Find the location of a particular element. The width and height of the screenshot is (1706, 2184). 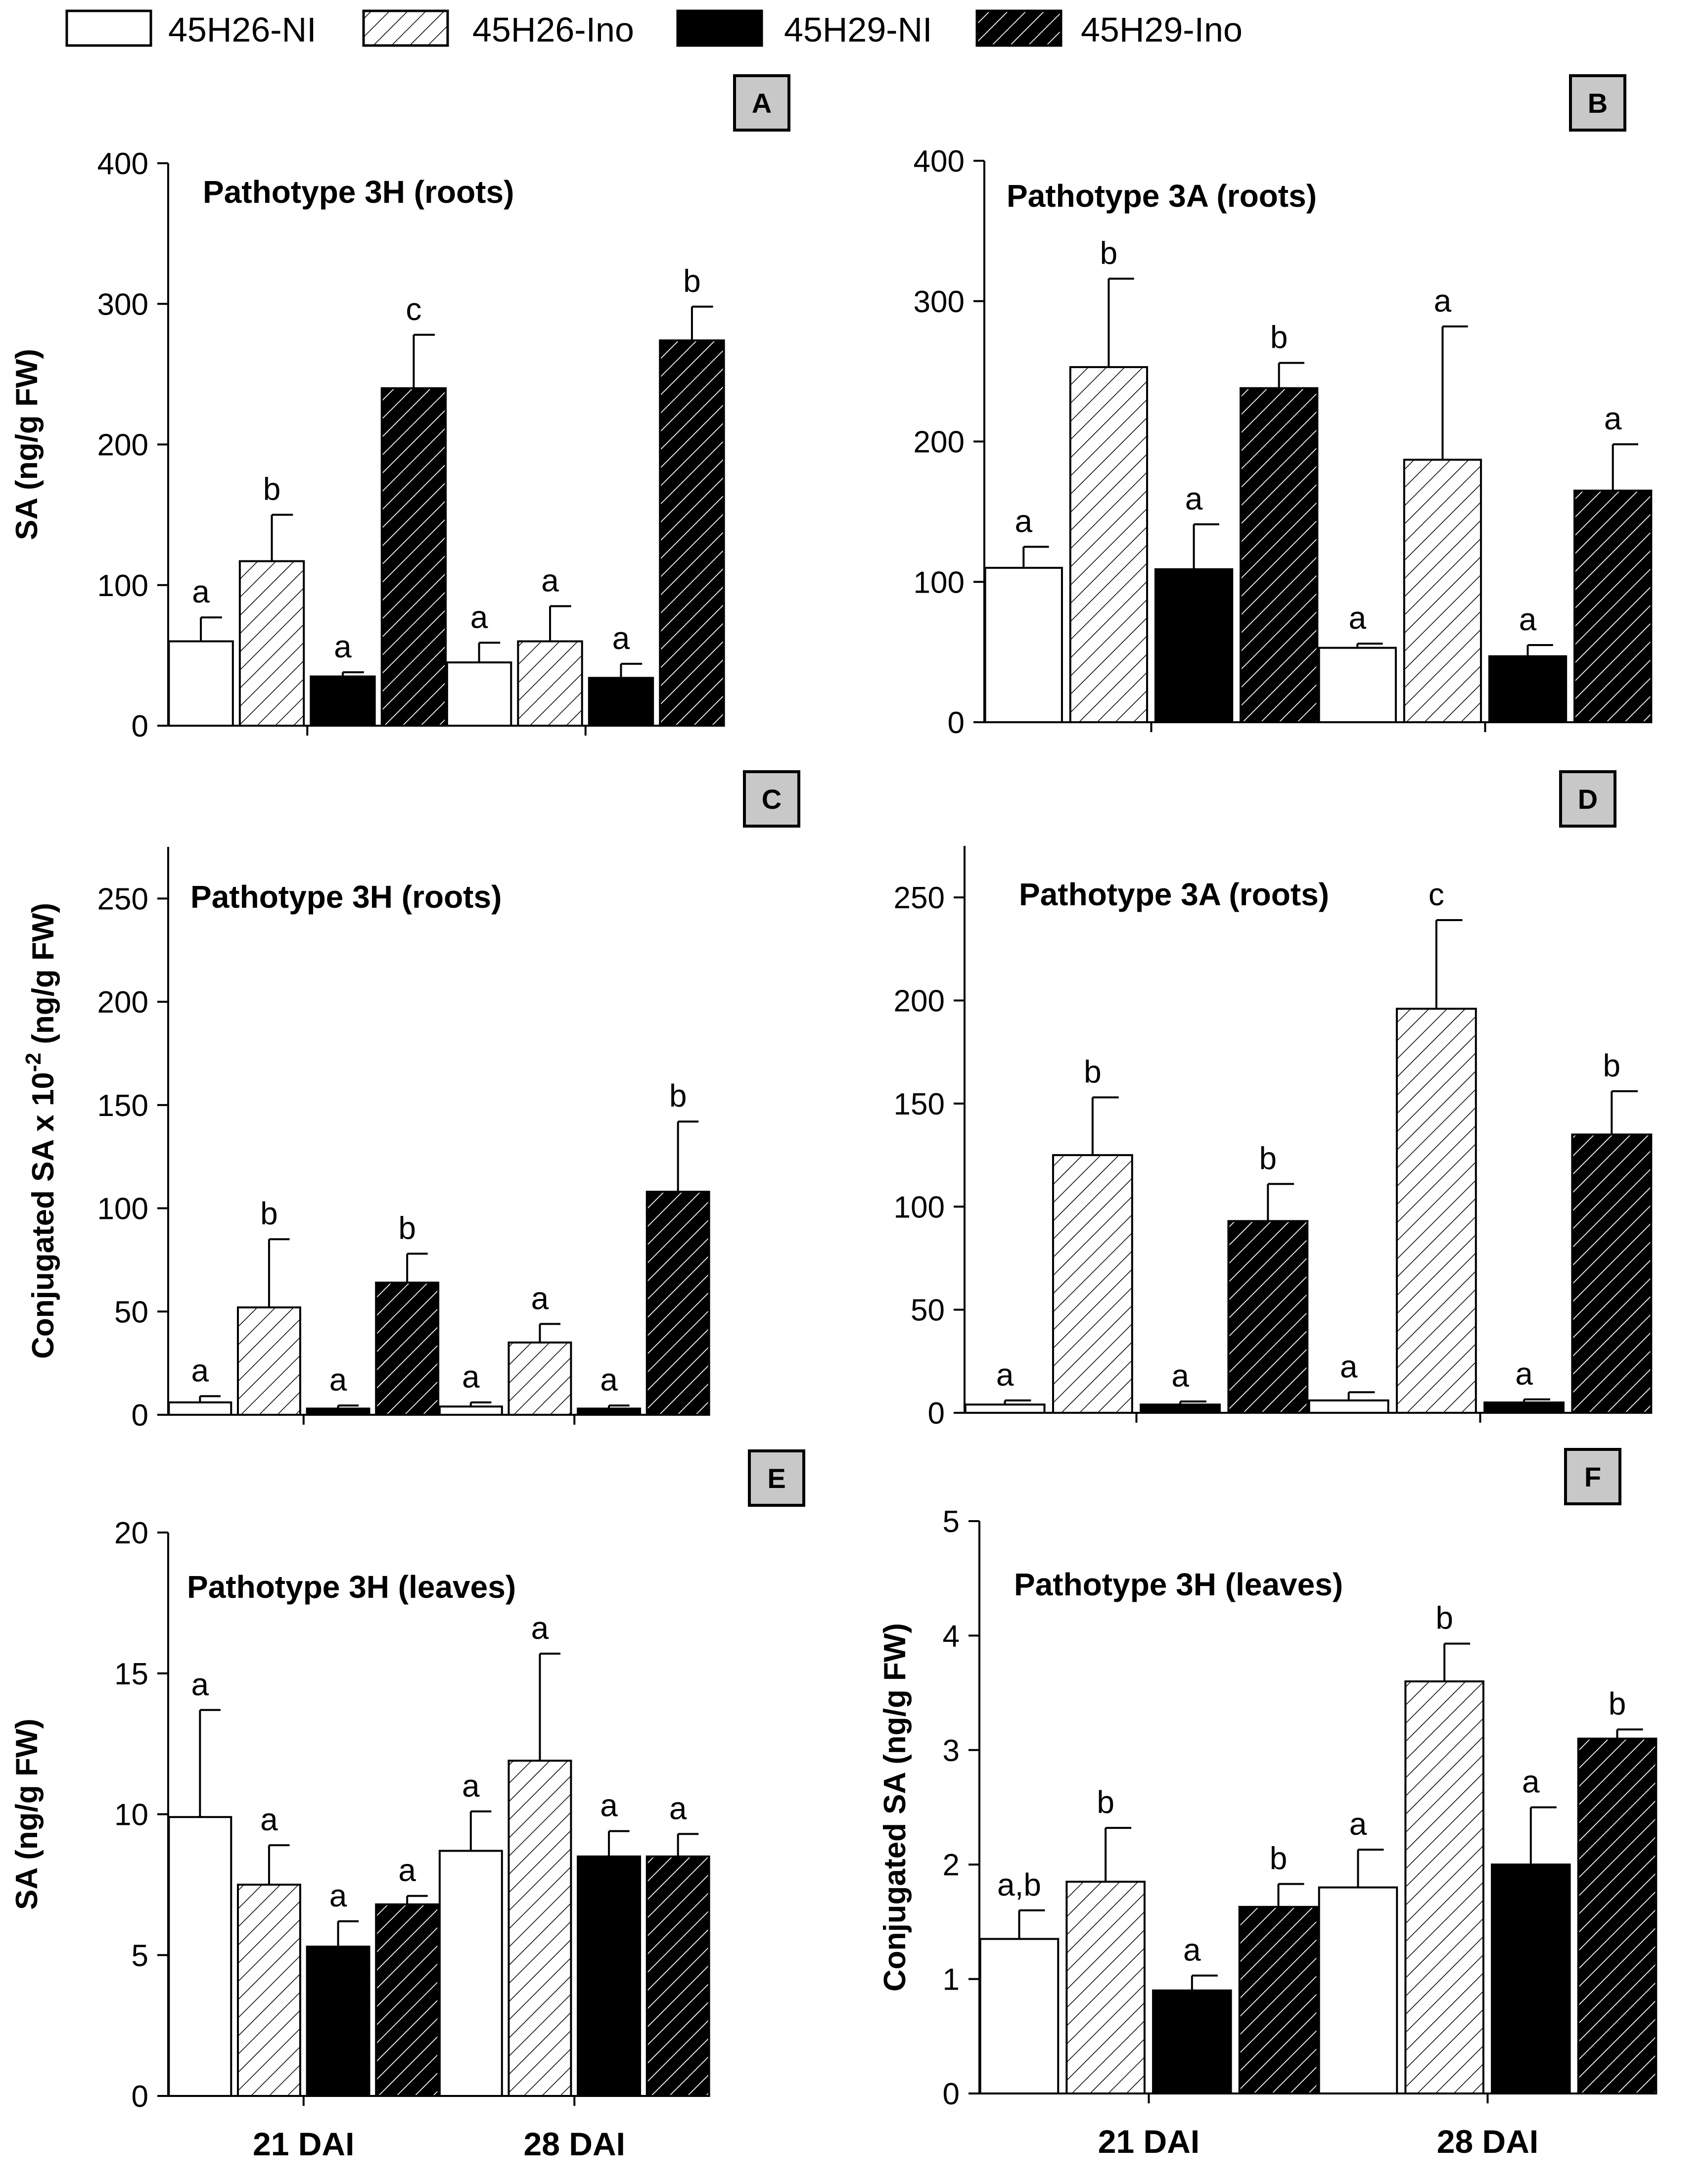

panel-badge-F is located at coordinates (1592, 1476).